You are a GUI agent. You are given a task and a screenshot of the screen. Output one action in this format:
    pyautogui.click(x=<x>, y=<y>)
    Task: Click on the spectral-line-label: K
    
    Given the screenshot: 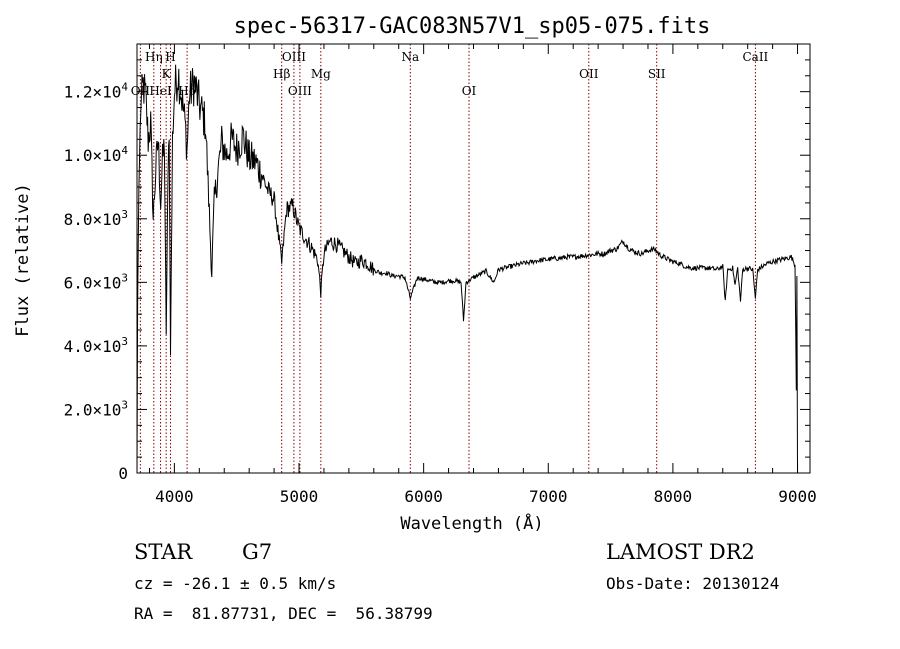 What is the action you would take?
    pyautogui.click(x=167, y=74)
    